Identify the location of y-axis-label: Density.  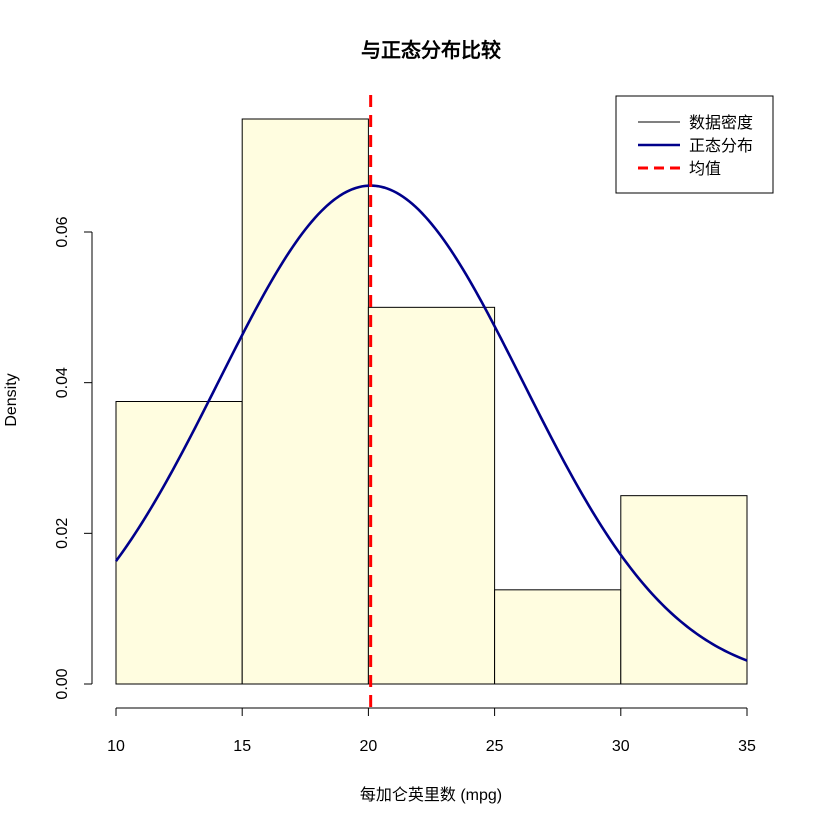
(11, 399).